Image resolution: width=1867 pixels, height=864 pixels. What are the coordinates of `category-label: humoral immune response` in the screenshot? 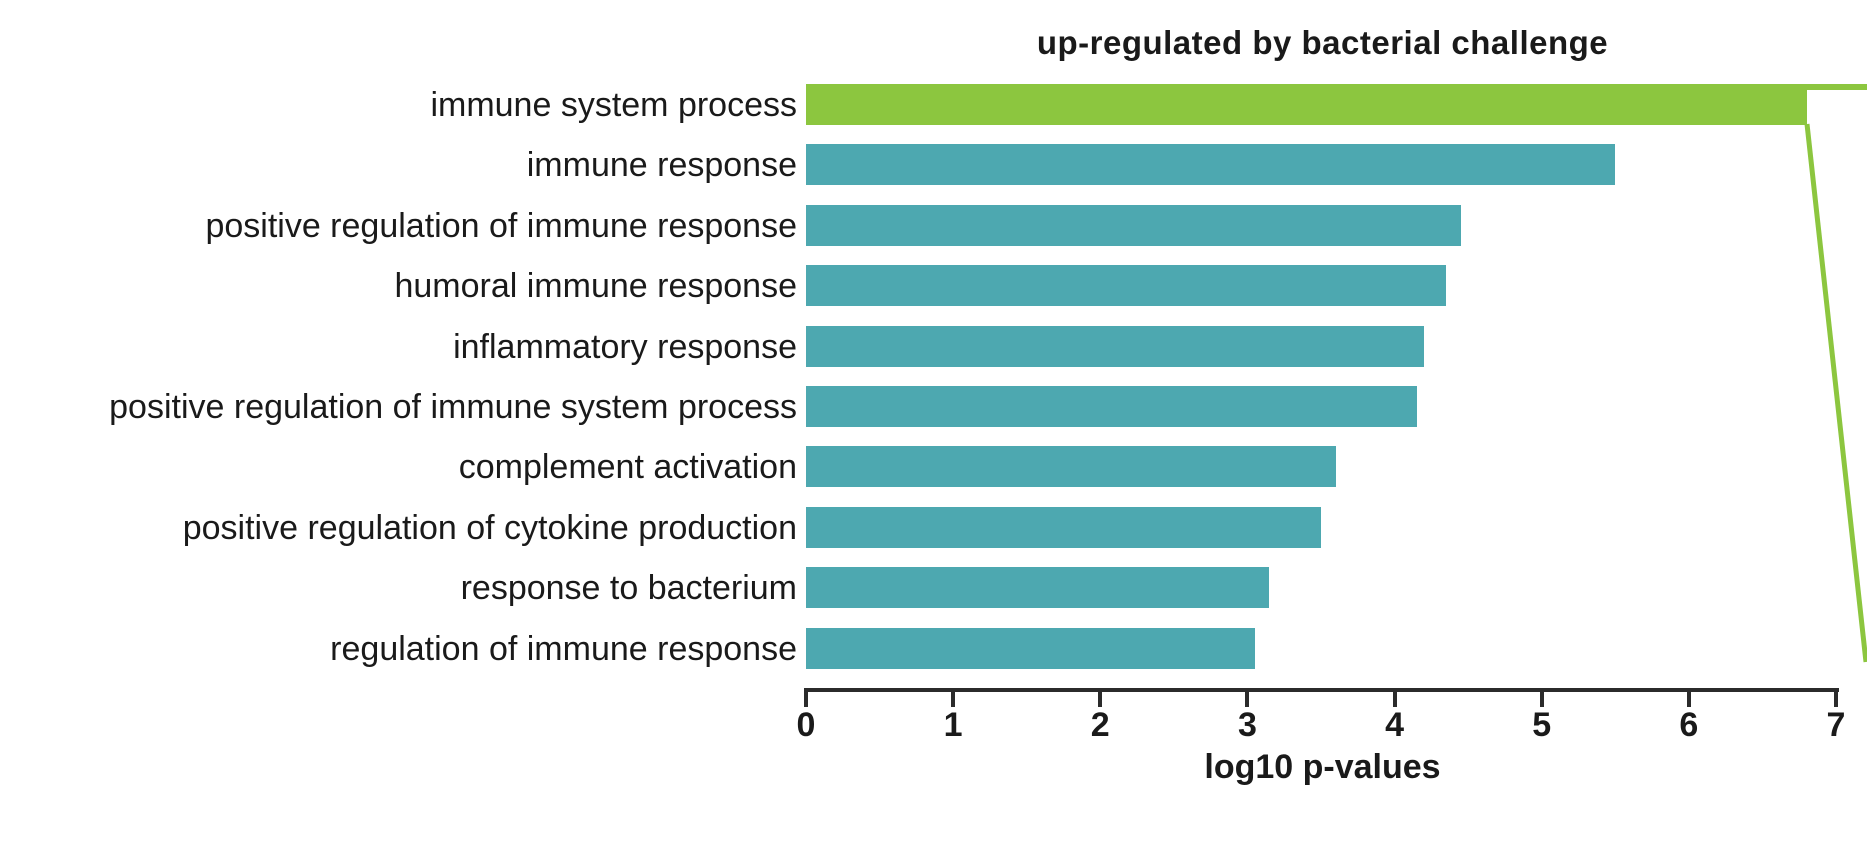 It's located at (595, 286).